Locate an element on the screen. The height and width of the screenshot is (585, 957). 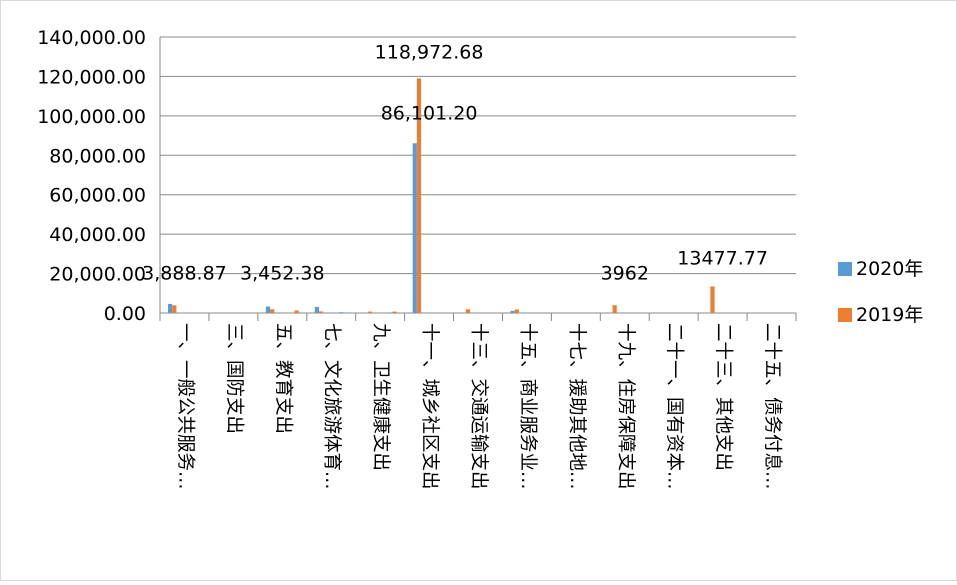
x-category-label: 十九、住房保障支出 is located at coordinates (625, 406).